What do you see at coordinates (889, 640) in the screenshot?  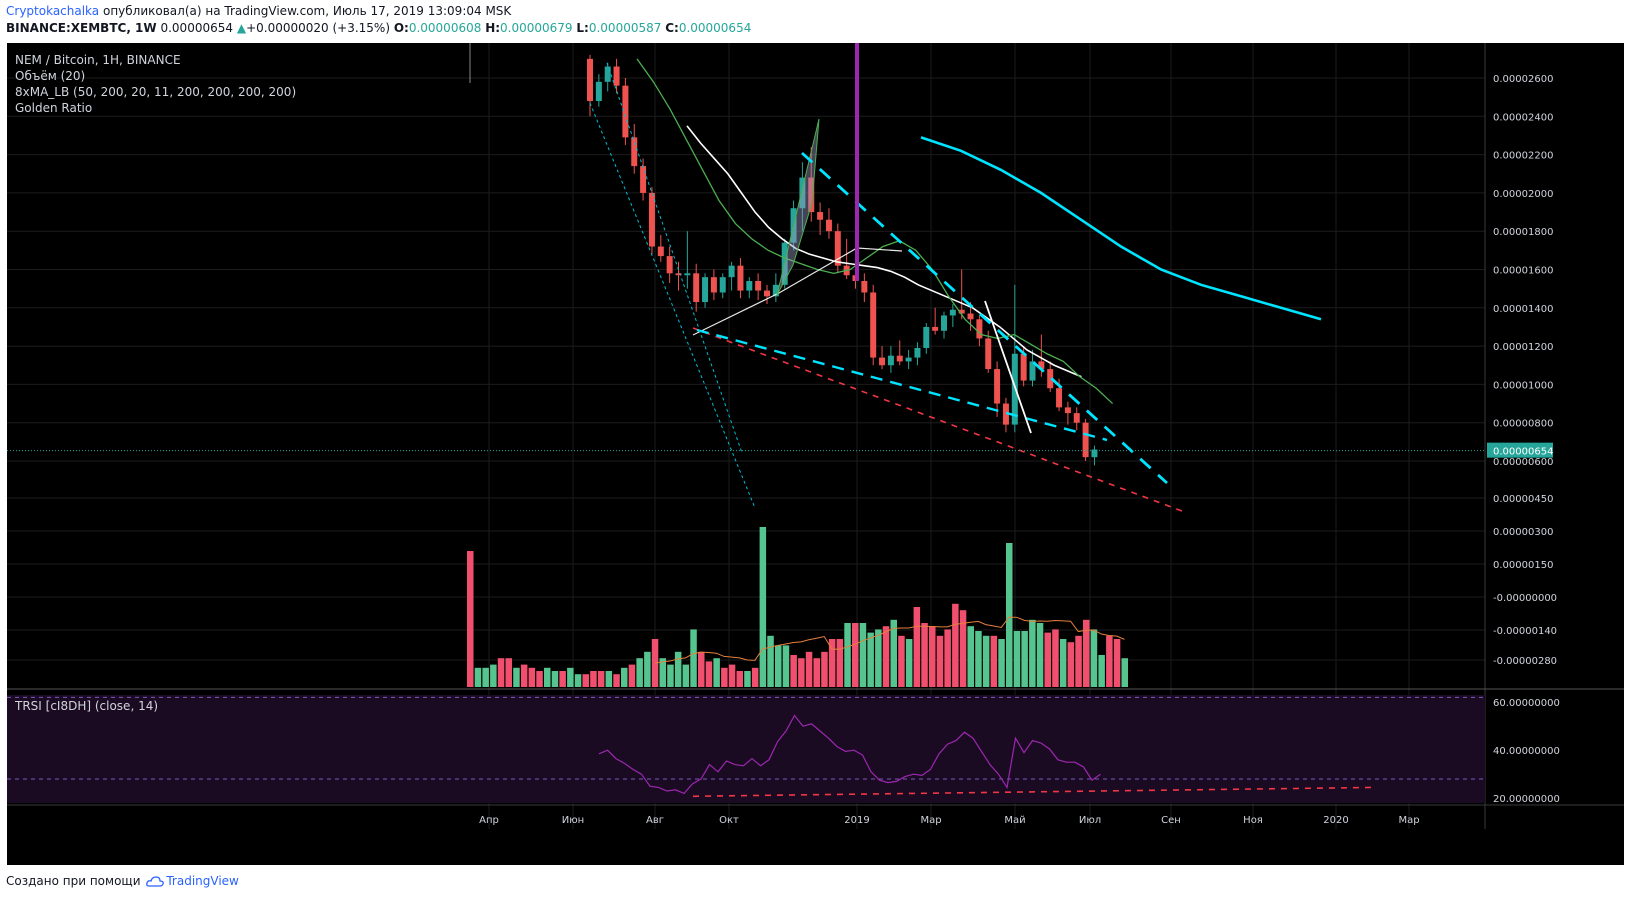 I see `volume-ma-line` at bounding box center [889, 640].